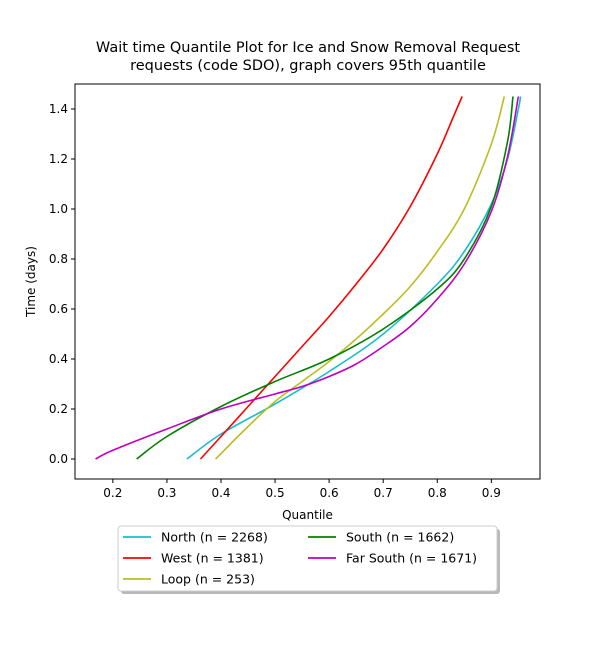 The image size is (600, 650). What do you see at coordinates (58, 459) in the screenshot?
I see `y-tick-label: 0.0` at bounding box center [58, 459].